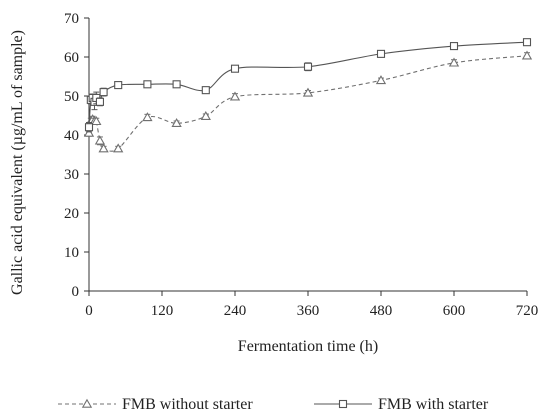 Image resolution: width=550 pixels, height=417 pixels. What do you see at coordinates (381, 311) in the screenshot?
I see `x-tick-label: 480` at bounding box center [381, 311].